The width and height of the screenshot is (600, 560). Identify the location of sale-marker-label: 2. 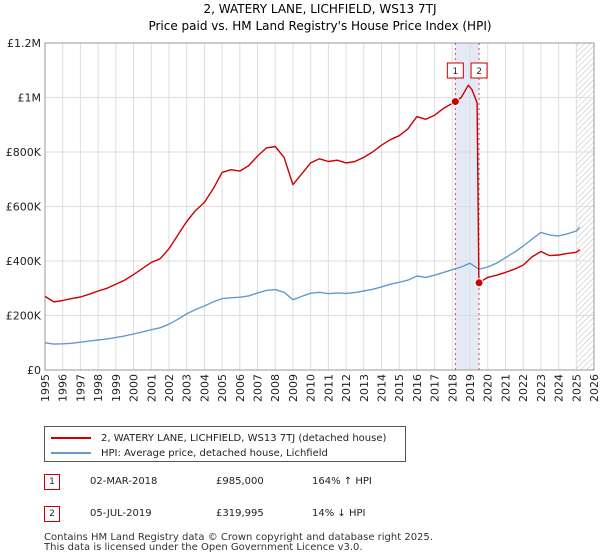
(479, 72).